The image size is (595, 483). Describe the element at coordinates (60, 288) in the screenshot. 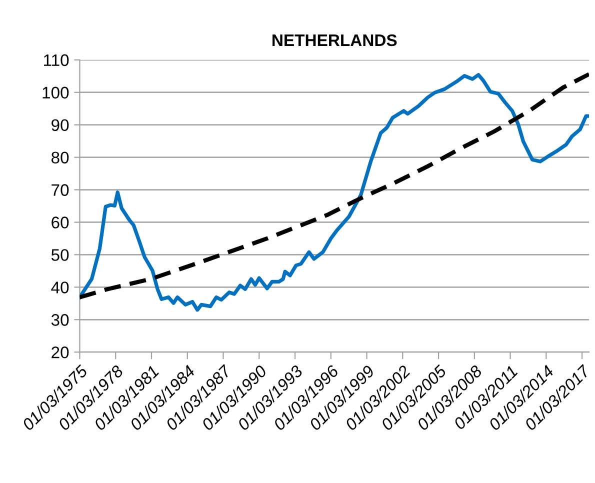

I see `y-tick-label: 40` at that location.